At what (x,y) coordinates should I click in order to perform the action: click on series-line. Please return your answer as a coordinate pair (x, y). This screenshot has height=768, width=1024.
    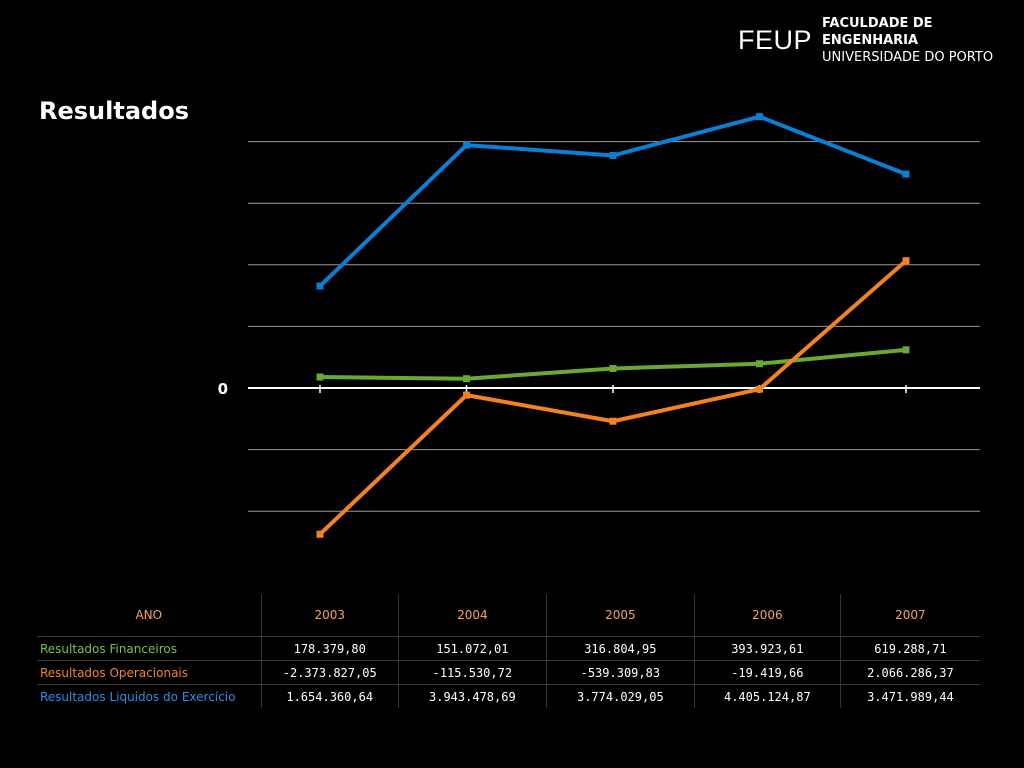
    Looking at the image, I should click on (613, 364).